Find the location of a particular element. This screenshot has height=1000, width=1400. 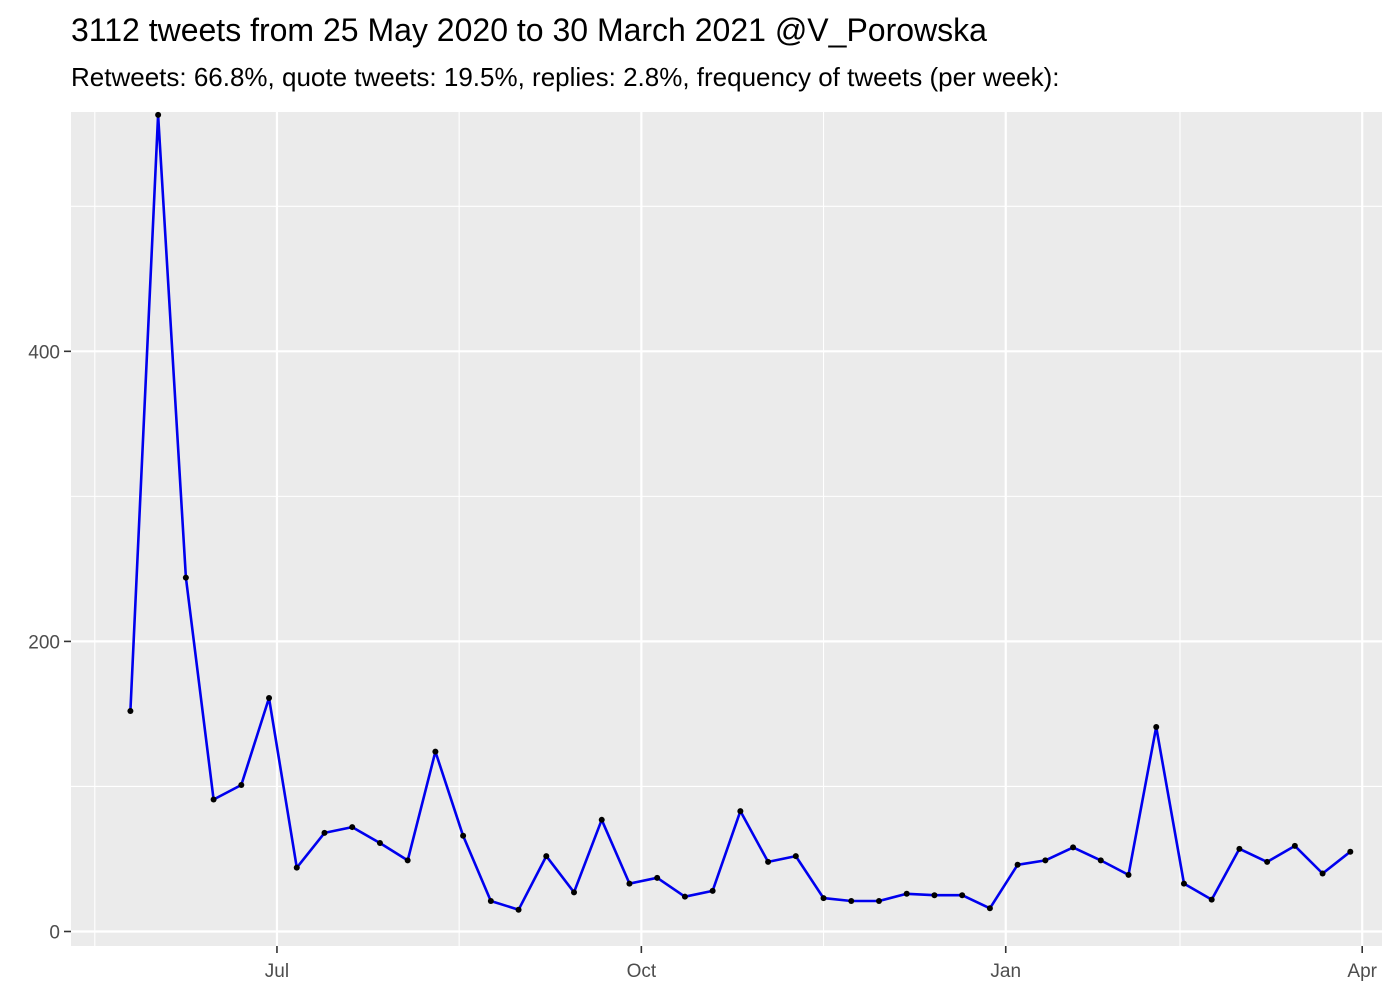

x-tick-label: Jul is located at coordinates (277, 971).